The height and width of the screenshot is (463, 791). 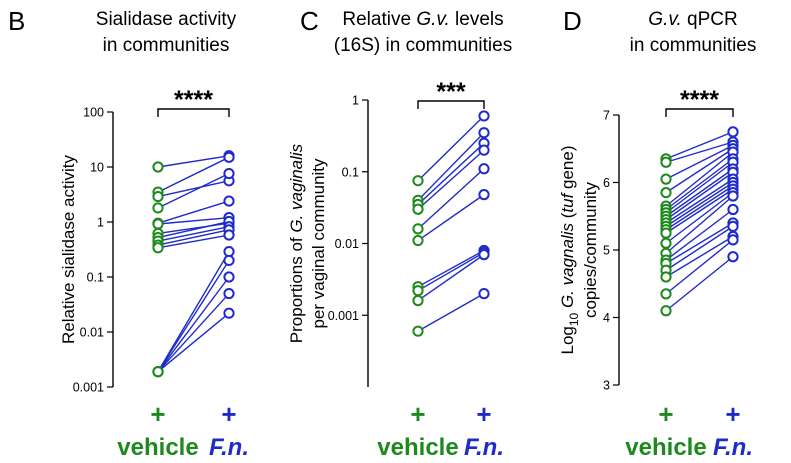 What do you see at coordinates (166, 19) in the screenshot?
I see `chart-title-line: Sialidase activity` at bounding box center [166, 19].